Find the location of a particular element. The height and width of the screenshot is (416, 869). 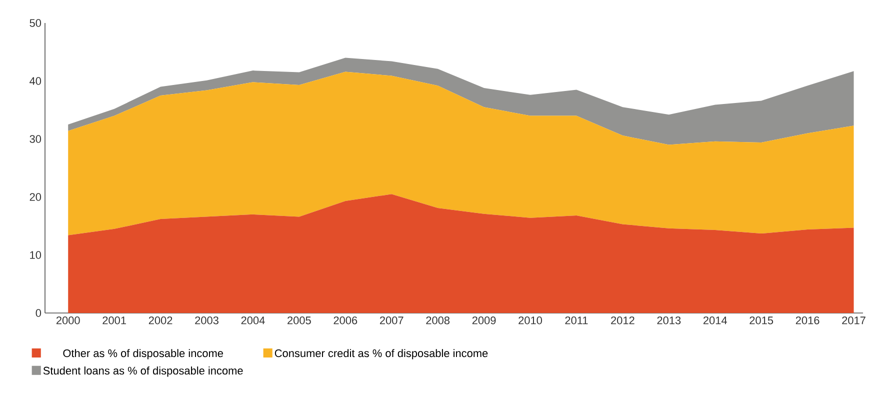

y-tick-label: 0 is located at coordinates (39, 313).